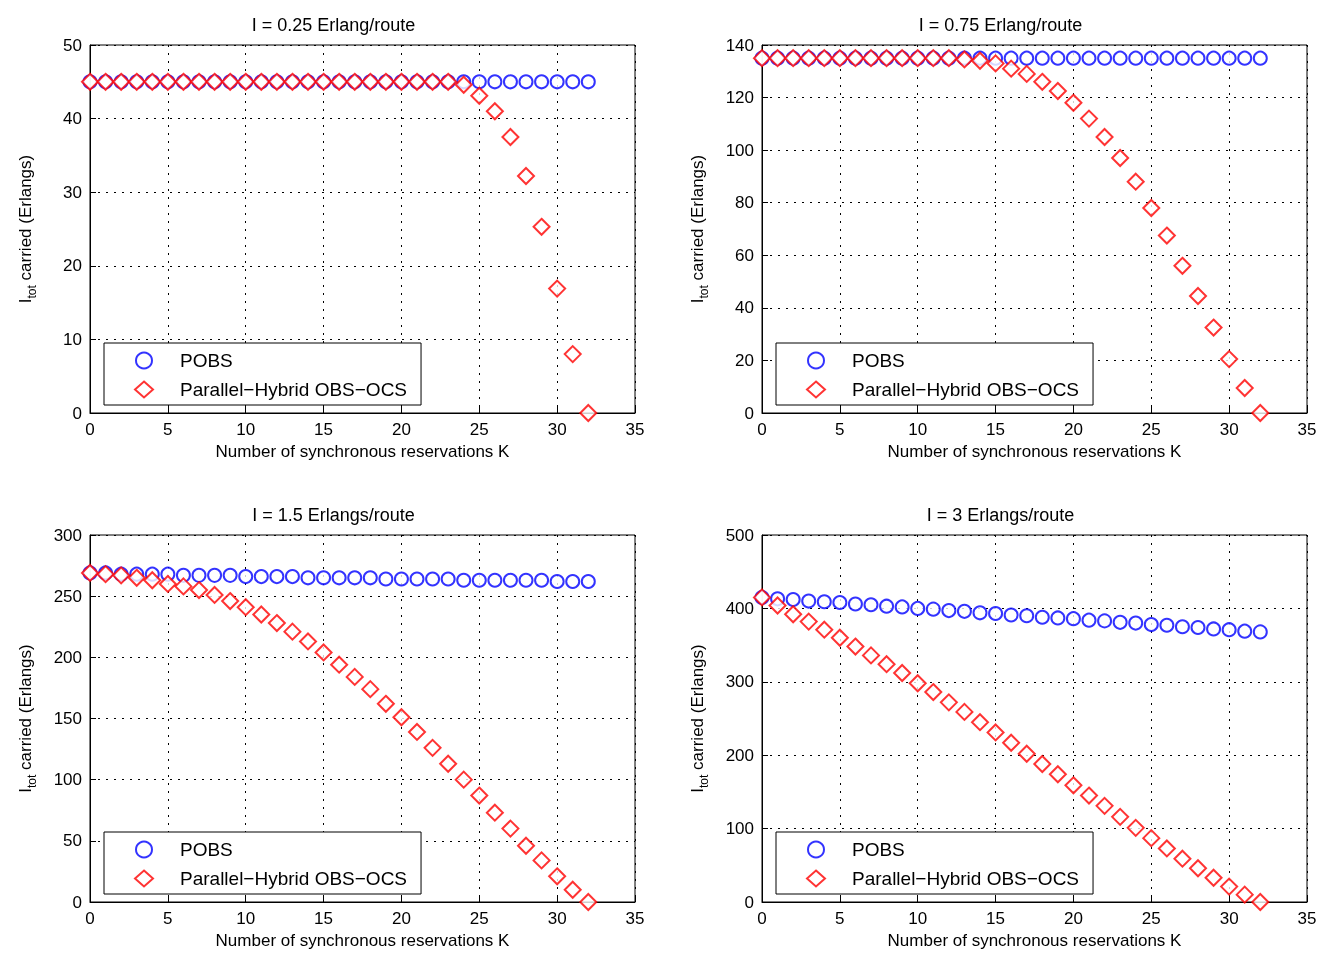  I want to click on chart-title: I = 3 Erlangs/route, so click(1000, 515).